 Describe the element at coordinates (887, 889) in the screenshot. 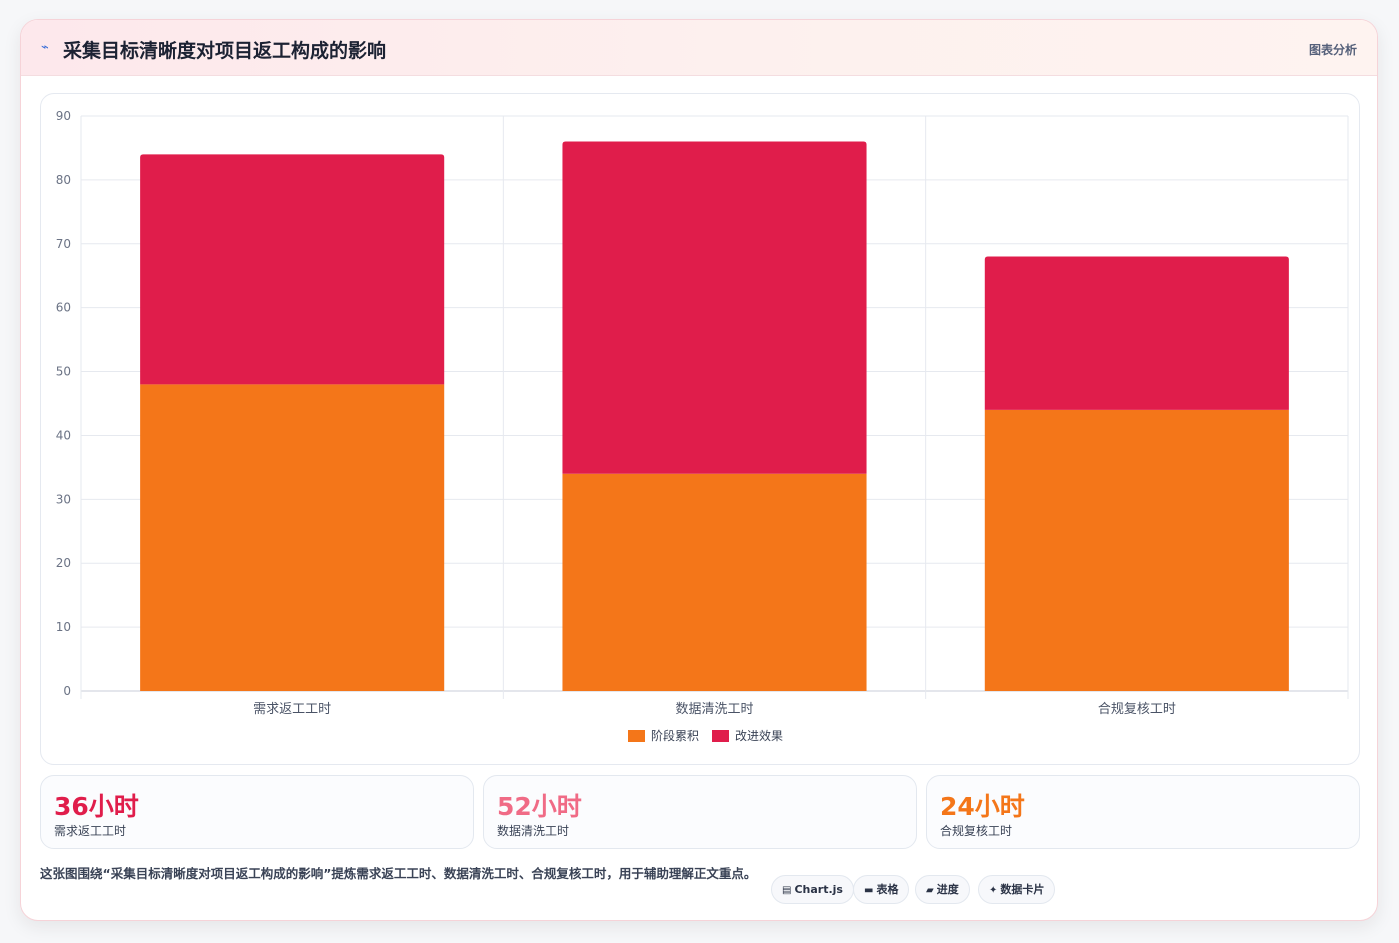

I see `tag-label: 表格` at that location.